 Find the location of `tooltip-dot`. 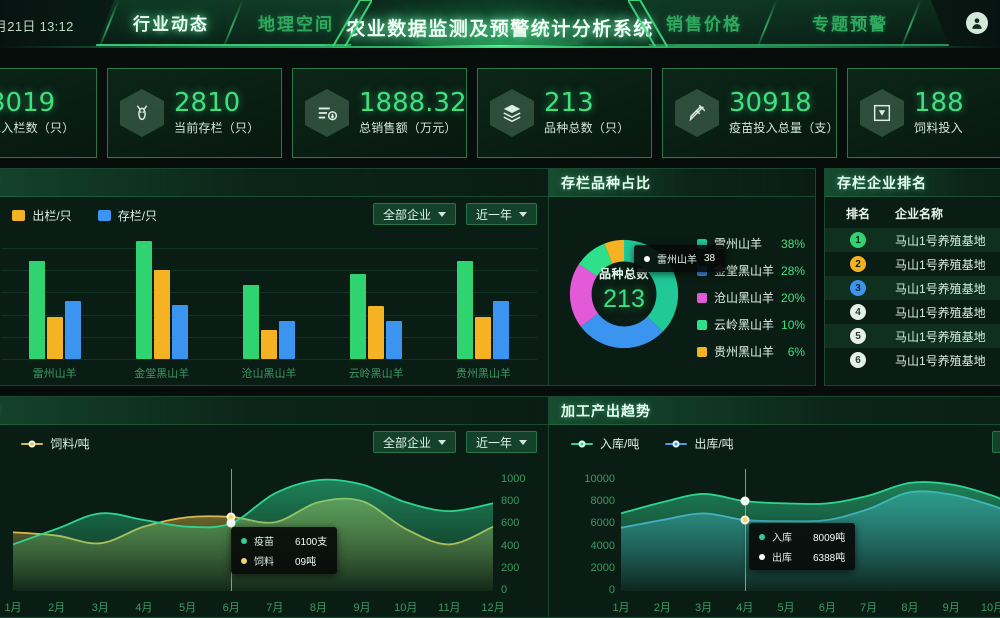

tooltip-dot is located at coordinates (762, 536).